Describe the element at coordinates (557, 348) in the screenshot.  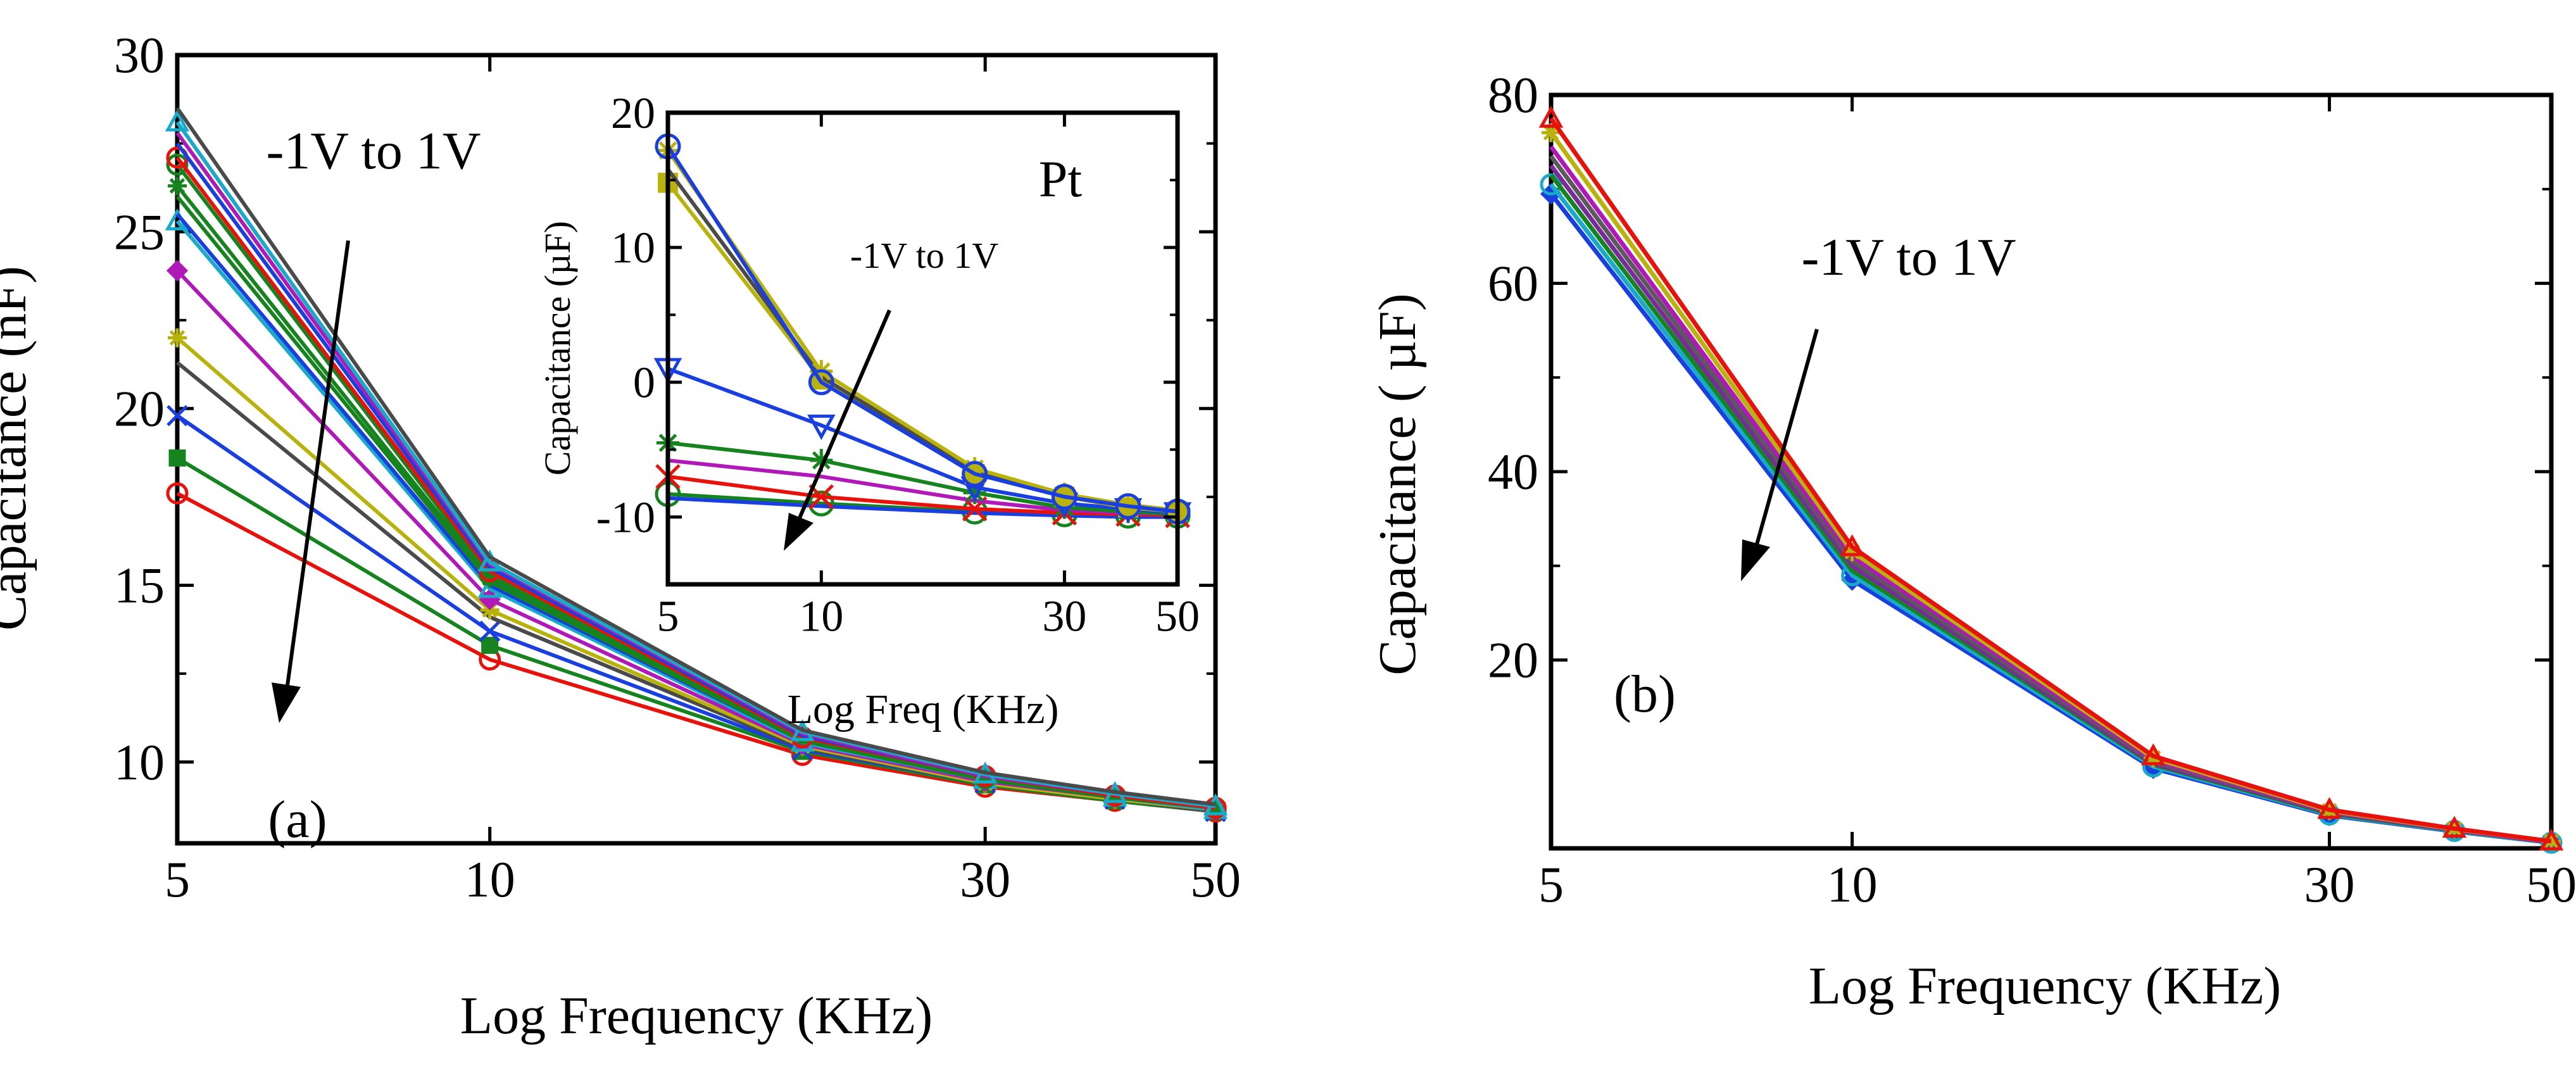
I see `inset-y-axis-label: Capacitance (µF)` at that location.